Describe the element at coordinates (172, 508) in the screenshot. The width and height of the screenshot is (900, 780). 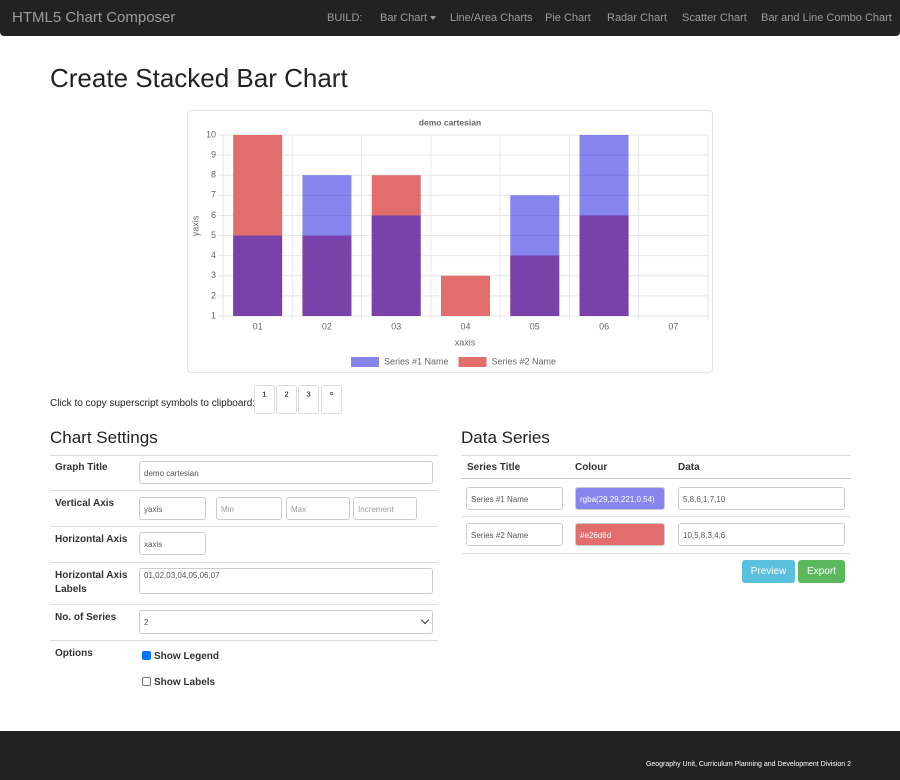
I see `text-input: yaxis` at that location.